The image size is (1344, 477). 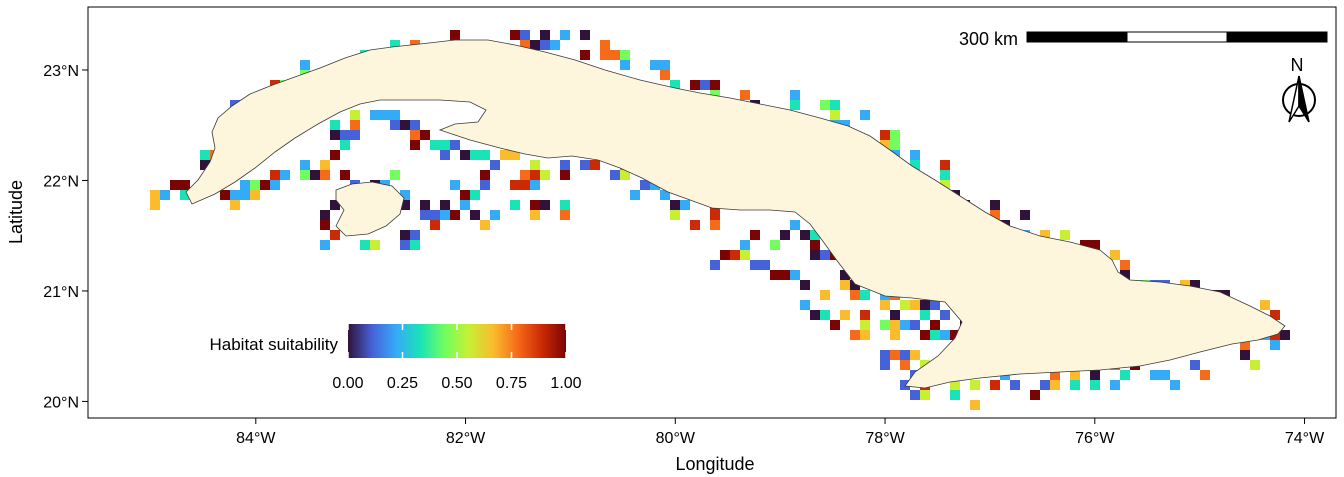 What do you see at coordinates (676, 438) in the screenshot?
I see `x-tick-label: 80°W` at bounding box center [676, 438].